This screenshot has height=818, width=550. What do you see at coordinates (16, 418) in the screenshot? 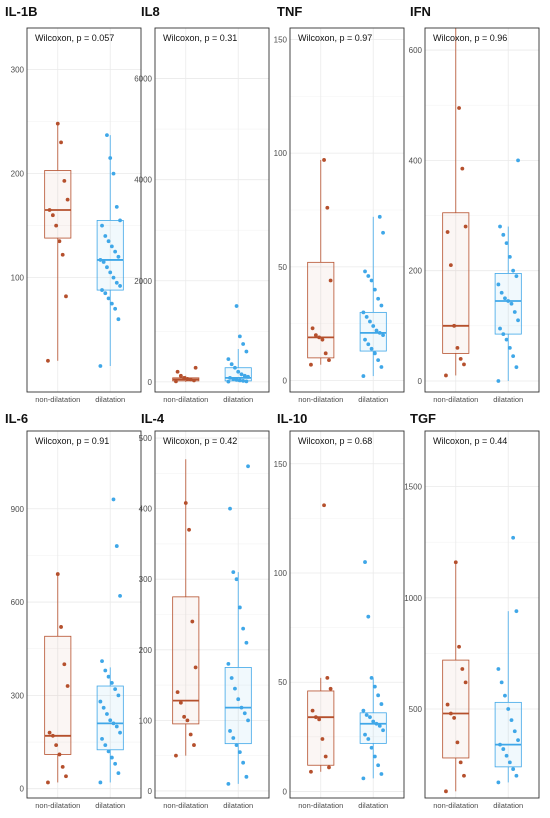
I see `panel-title: IL-6` at bounding box center [16, 418].